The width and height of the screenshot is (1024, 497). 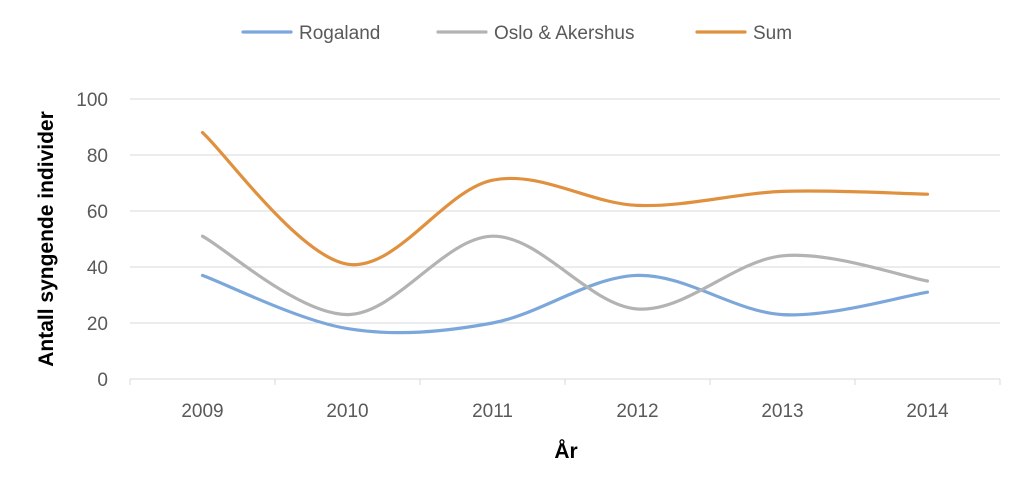 What do you see at coordinates (782, 411) in the screenshot?
I see `x-tick-label: 2013` at bounding box center [782, 411].